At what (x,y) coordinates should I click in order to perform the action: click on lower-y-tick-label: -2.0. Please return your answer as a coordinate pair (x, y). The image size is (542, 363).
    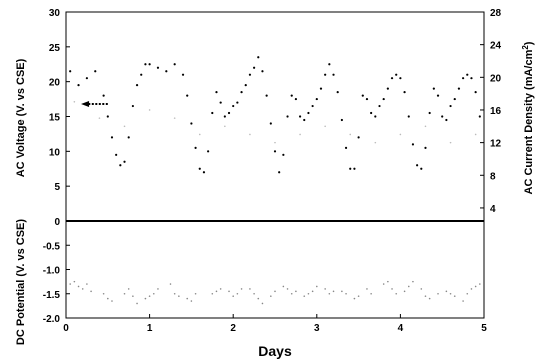
    Looking at the image, I should click on (52, 319).